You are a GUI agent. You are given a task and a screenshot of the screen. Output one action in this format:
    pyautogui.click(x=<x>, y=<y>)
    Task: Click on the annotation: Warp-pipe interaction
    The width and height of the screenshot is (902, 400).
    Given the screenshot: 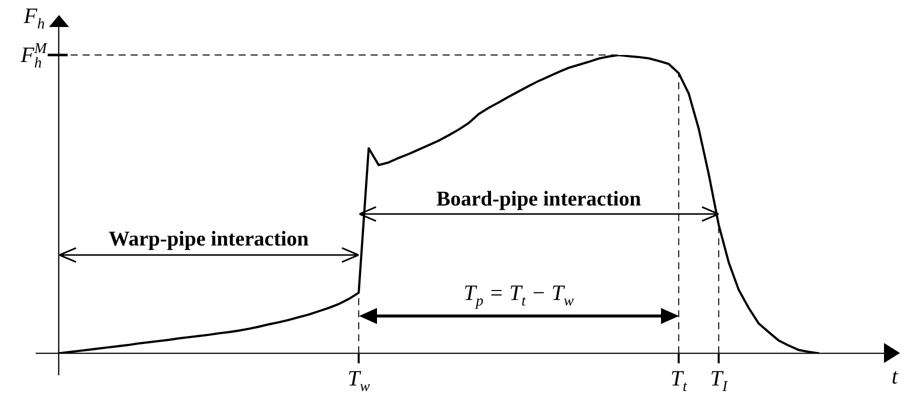 What is the action you would take?
    pyautogui.click(x=209, y=238)
    